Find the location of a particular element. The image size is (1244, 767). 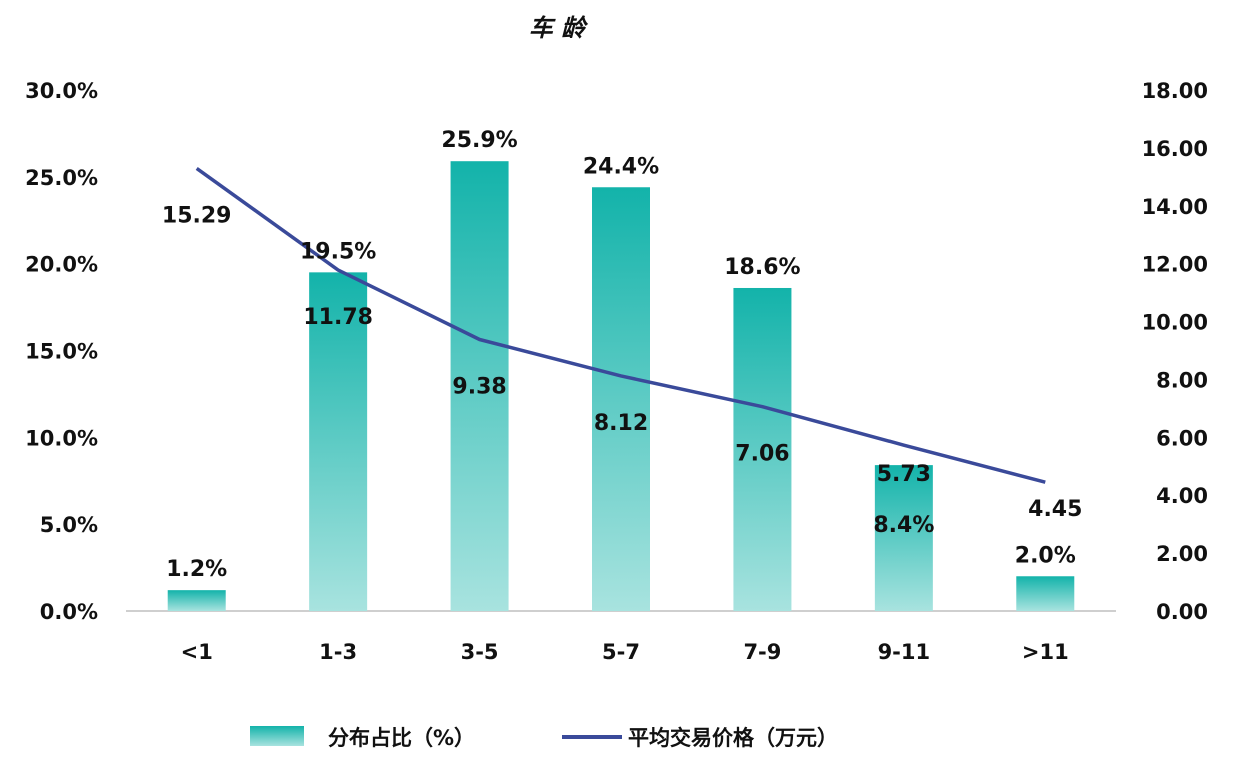

y-left-tick-label: 15.0% is located at coordinates (61, 352).